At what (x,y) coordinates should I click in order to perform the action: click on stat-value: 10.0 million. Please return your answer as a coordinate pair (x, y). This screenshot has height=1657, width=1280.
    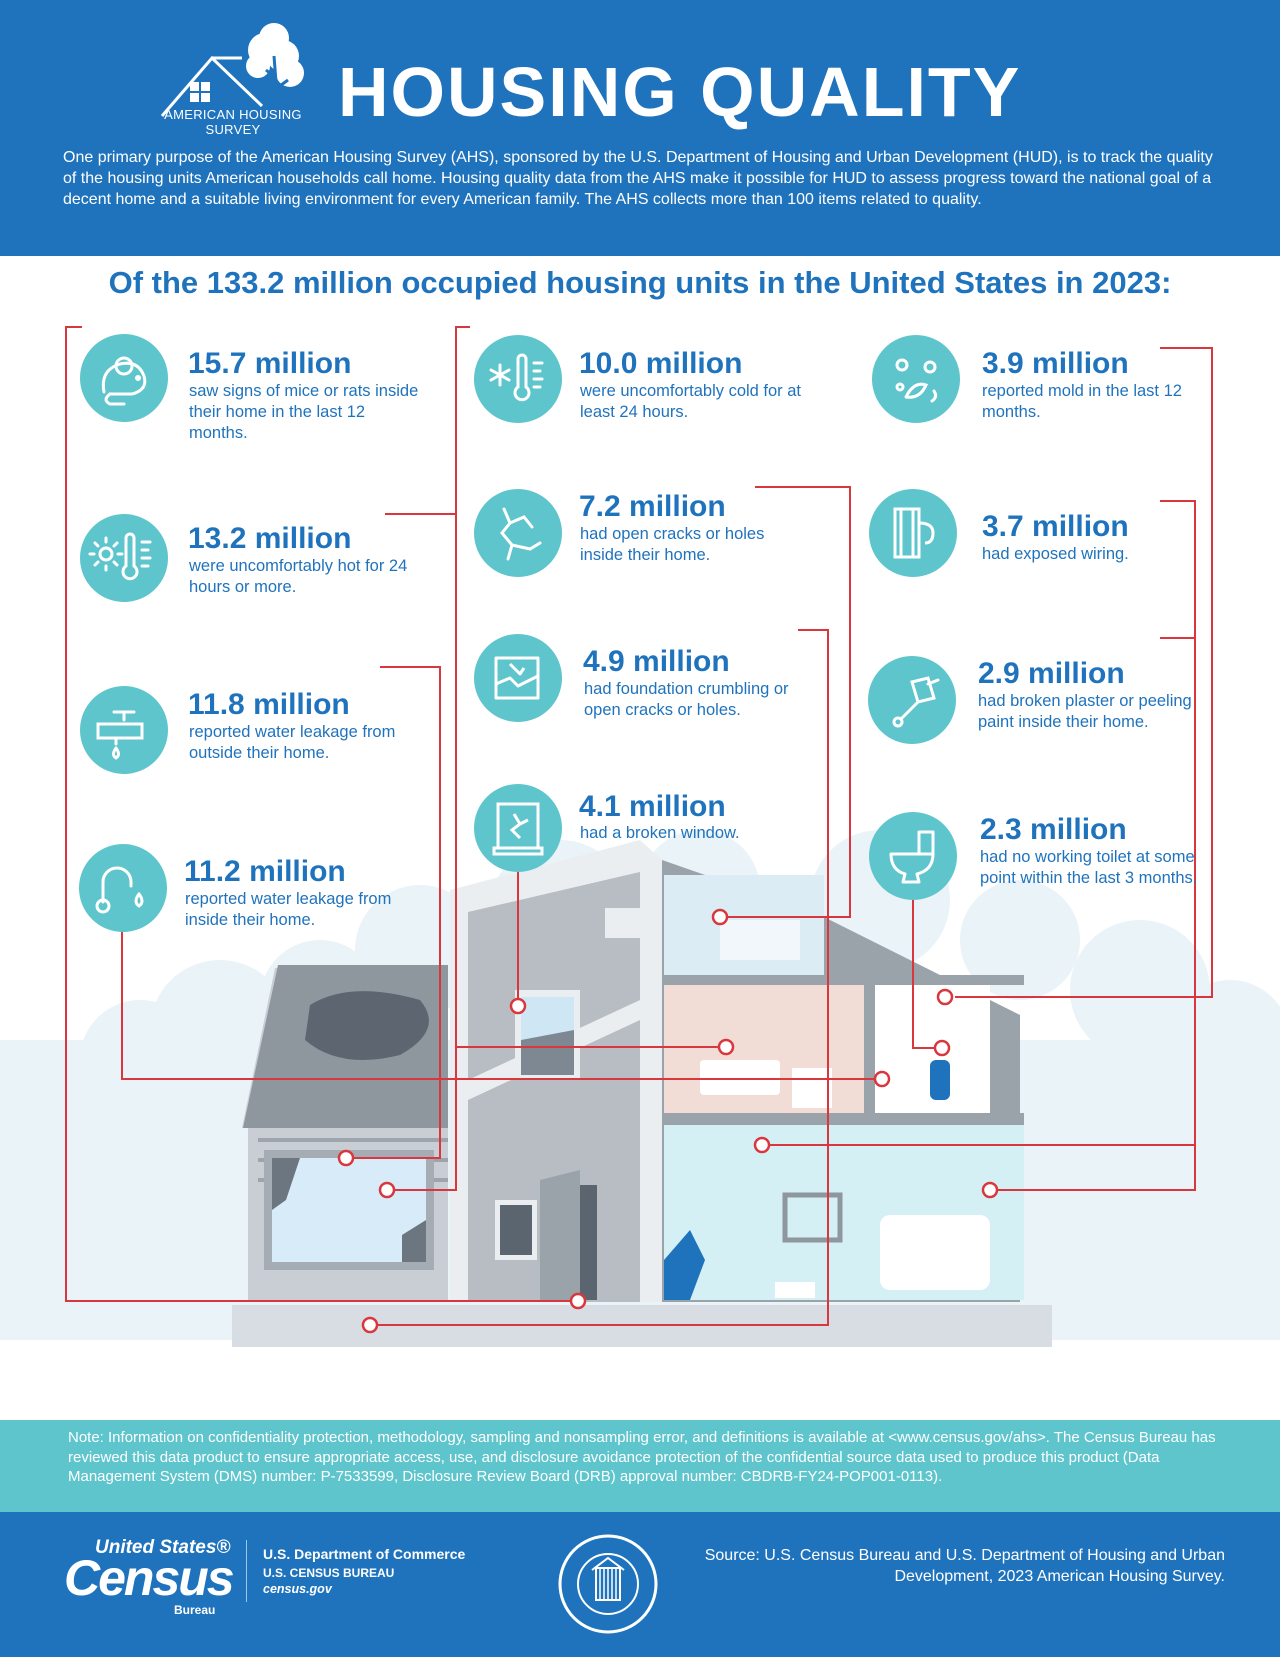
    Looking at the image, I should click on (661, 363).